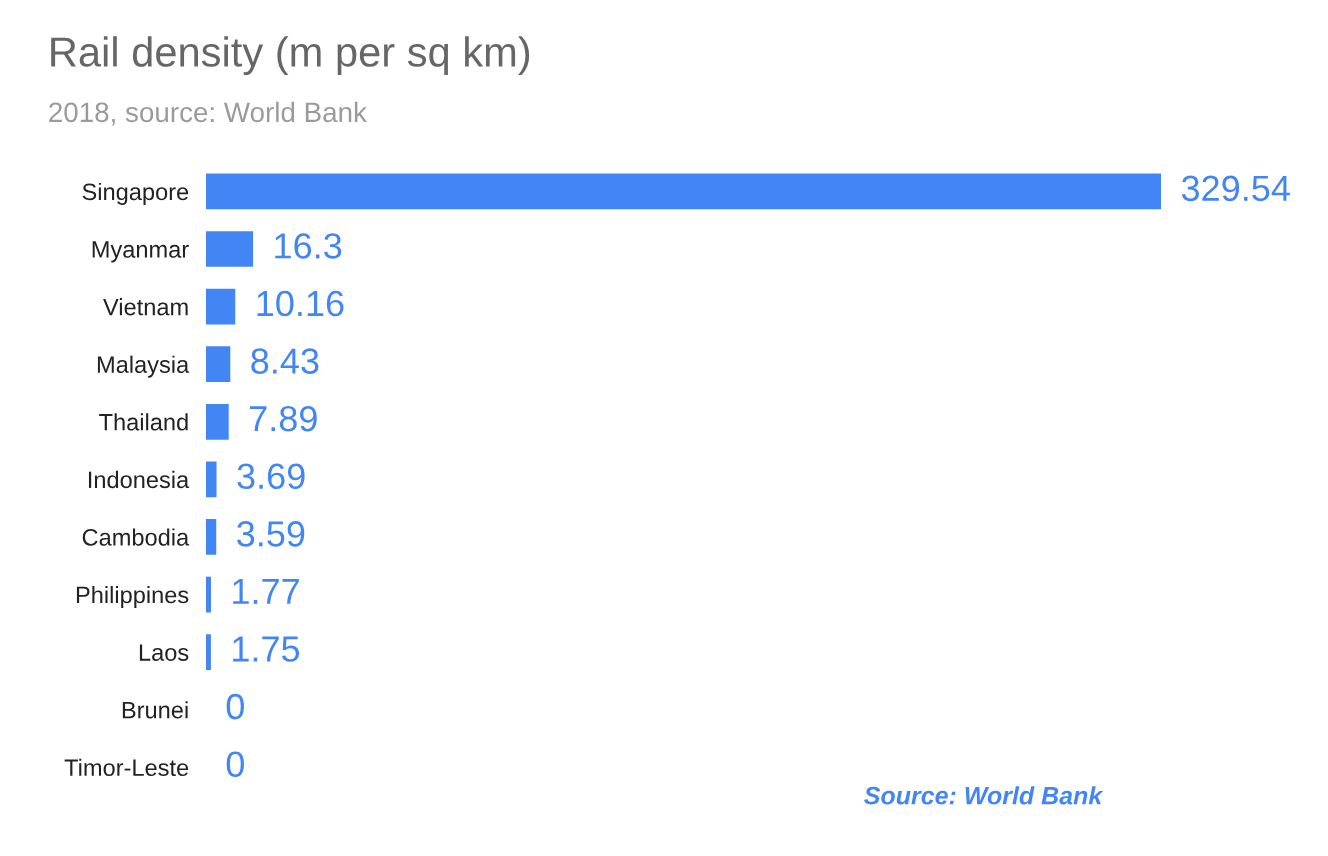 The height and width of the screenshot is (856, 1328). What do you see at coordinates (271, 534) in the screenshot?
I see `data-label: 3.59` at bounding box center [271, 534].